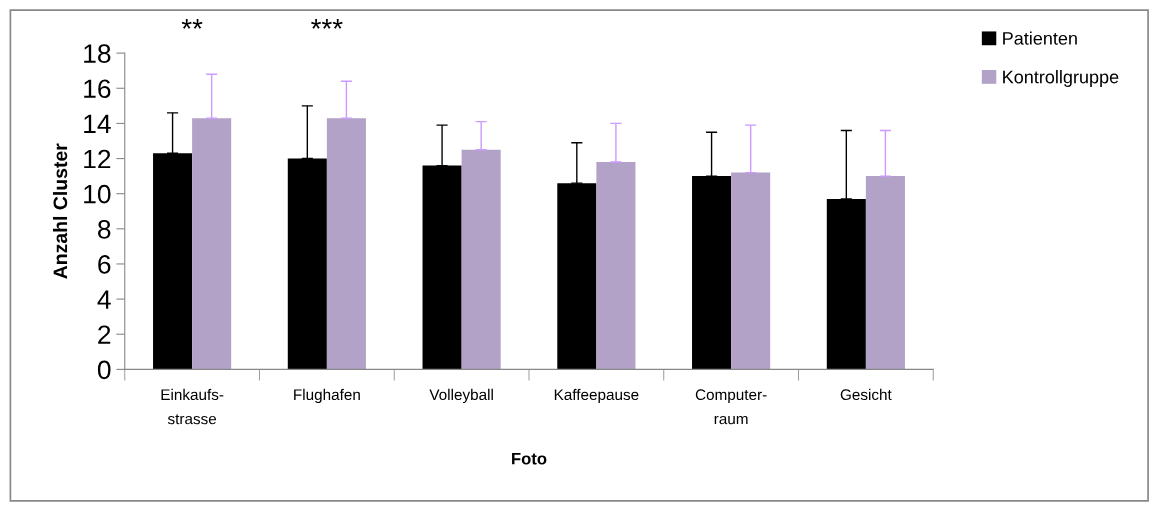 The height and width of the screenshot is (506, 1155). What do you see at coordinates (192, 406) in the screenshot?
I see `x-tick-label: Einkaufs- strasse` at bounding box center [192, 406].